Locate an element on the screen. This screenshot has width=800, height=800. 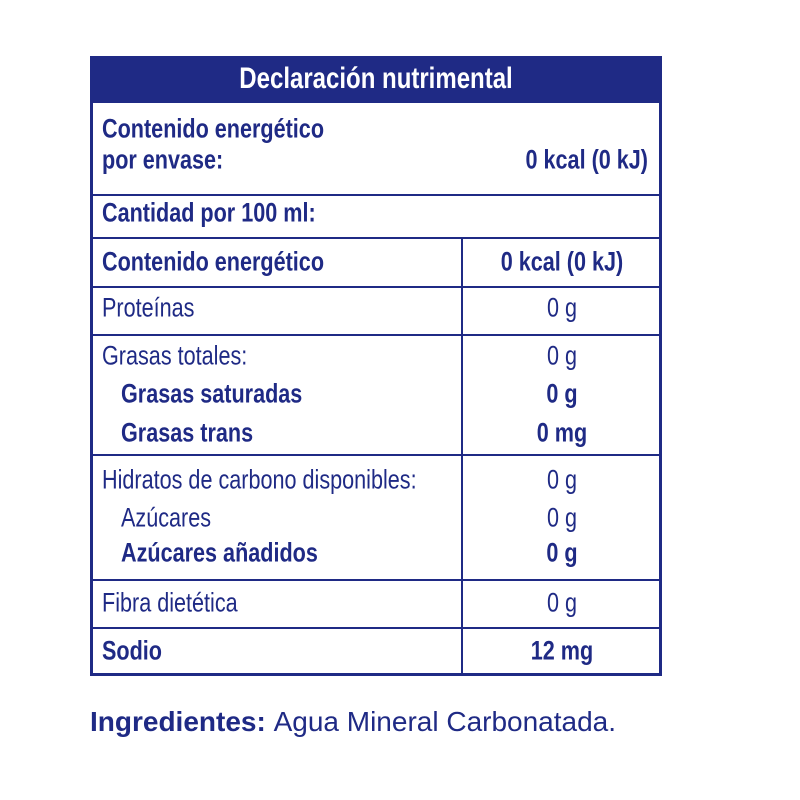
label: Cantidad por 100 ml: is located at coordinates (209, 212).